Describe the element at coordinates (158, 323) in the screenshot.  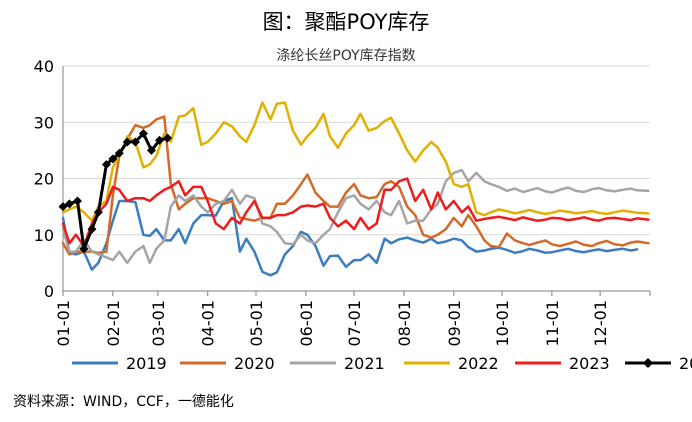
I see `x-tick-label: 03-01` at that location.